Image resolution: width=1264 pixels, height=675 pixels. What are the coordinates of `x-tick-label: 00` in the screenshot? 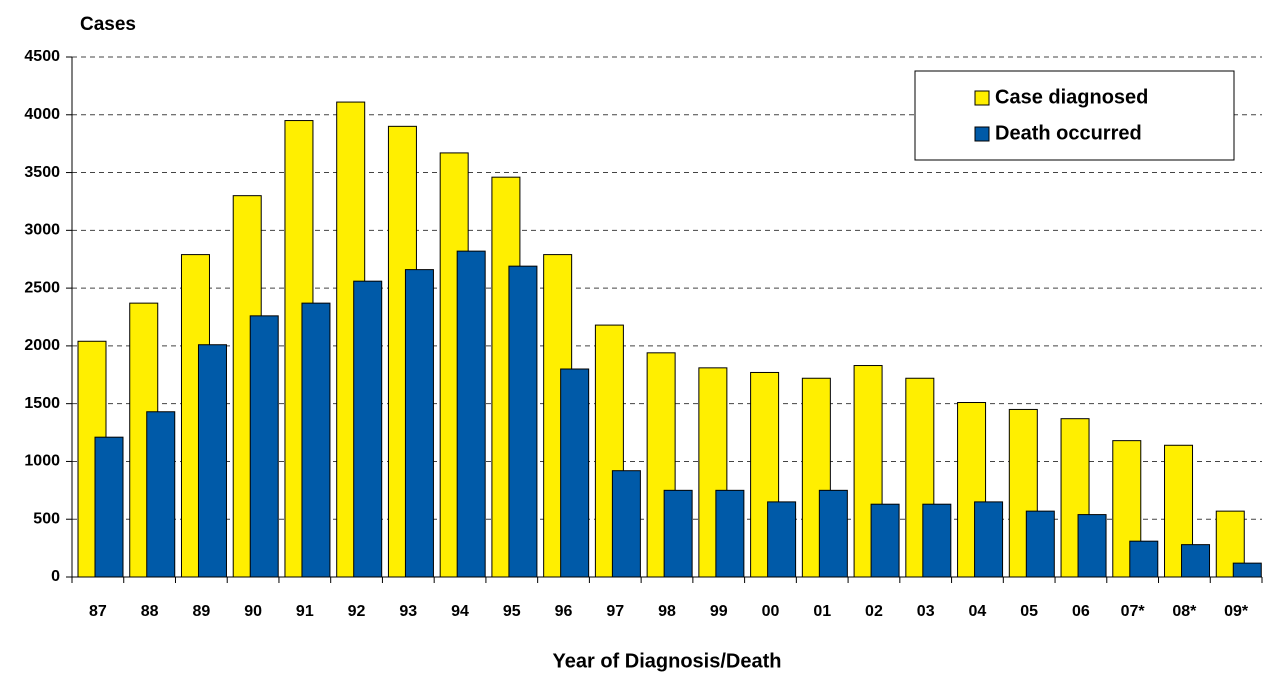 It's located at (771, 611).